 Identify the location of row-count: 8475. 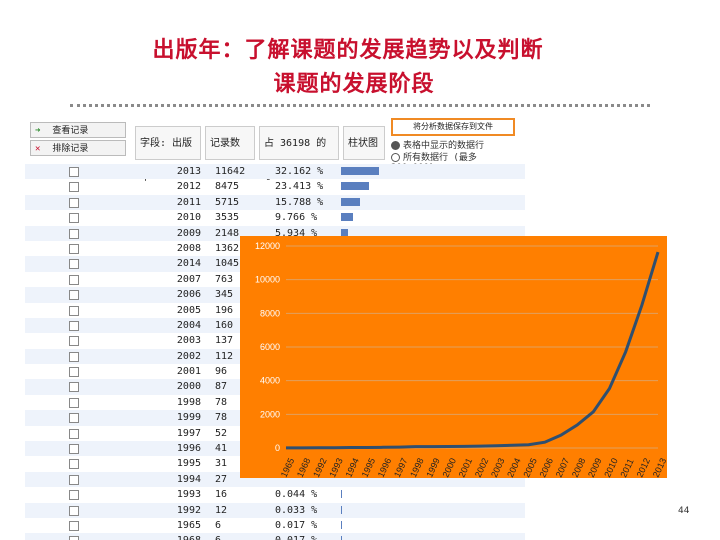
(227, 187).